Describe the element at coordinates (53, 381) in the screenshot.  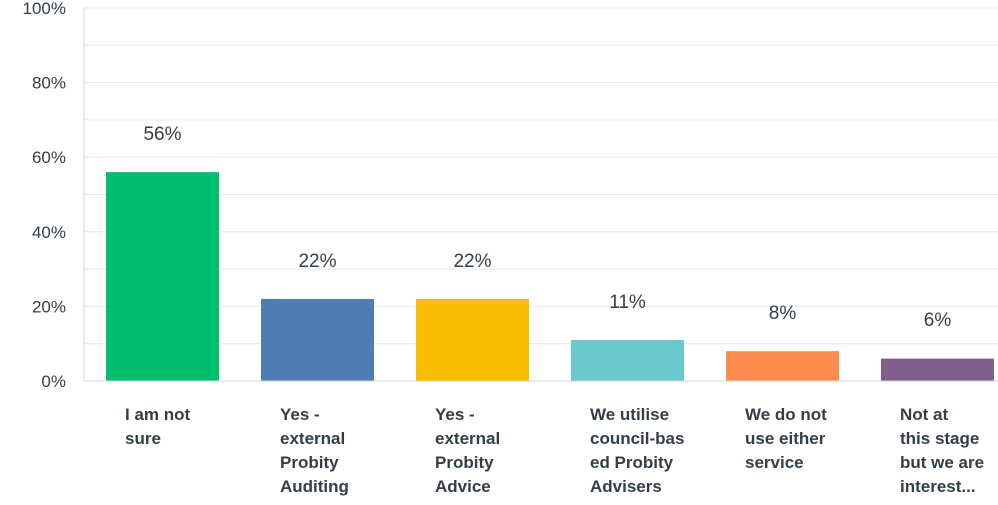
I see `y-tick-label: 0%` at that location.